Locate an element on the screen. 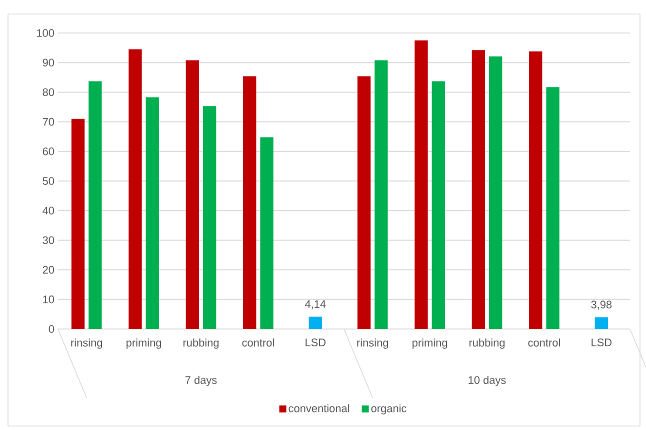 The image size is (646, 430). y-tick-label: 70 is located at coordinates (48, 122).